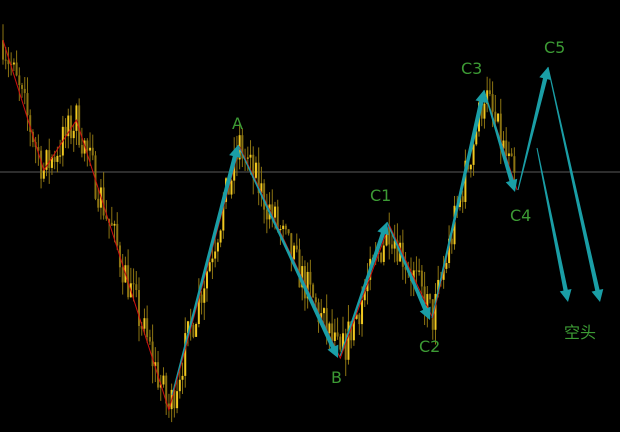 The width and height of the screenshot is (620, 432). What do you see at coordinates (555, 47) in the screenshot?
I see `label-c5: C5` at bounding box center [555, 47].